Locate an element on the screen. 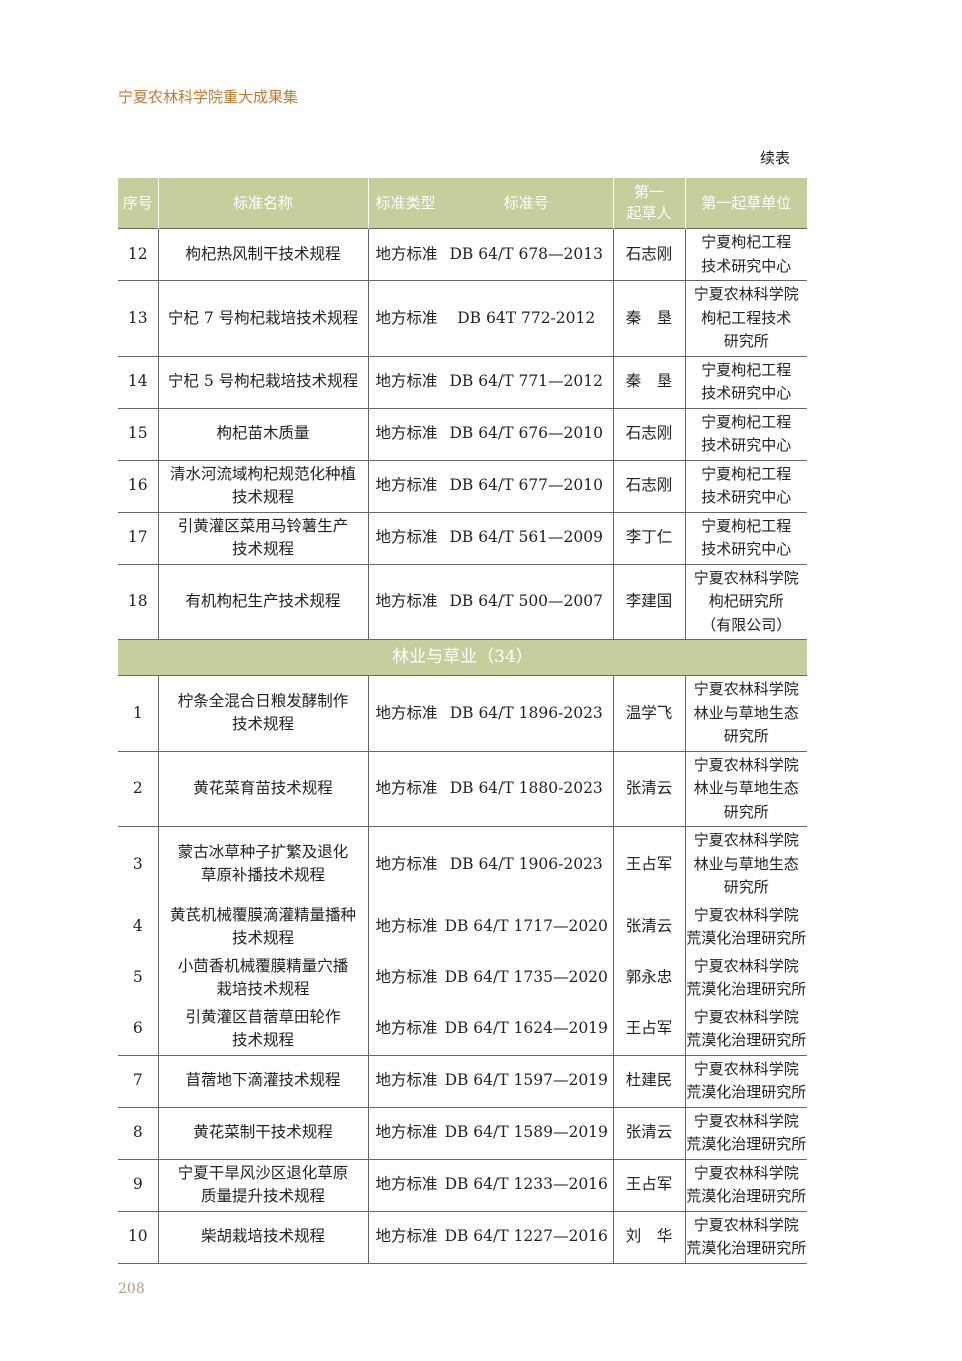 Image resolution: width=962 pixels, height=1361 pixels. table-cell: DB 64/T 1896-2023 is located at coordinates (526, 713).